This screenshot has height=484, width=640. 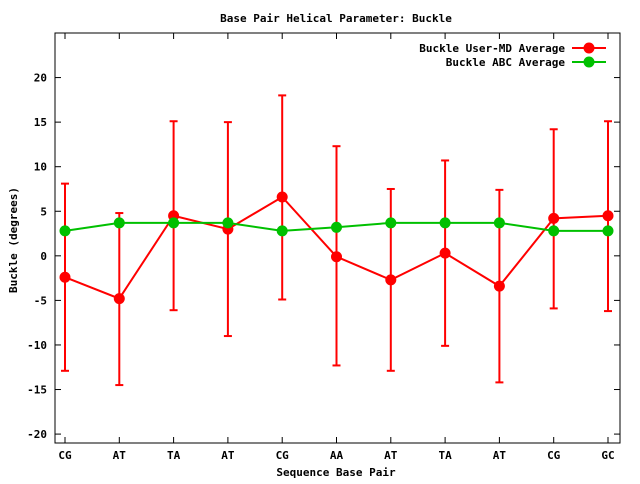 What do you see at coordinates (40, 300) in the screenshot?
I see `y-tick-label: -5` at bounding box center [40, 300].